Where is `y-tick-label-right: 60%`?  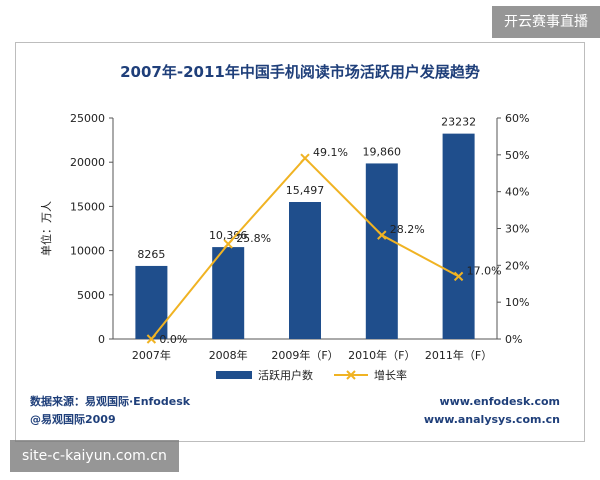
y-tick-label-right: 60% is located at coordinates (517, 118).